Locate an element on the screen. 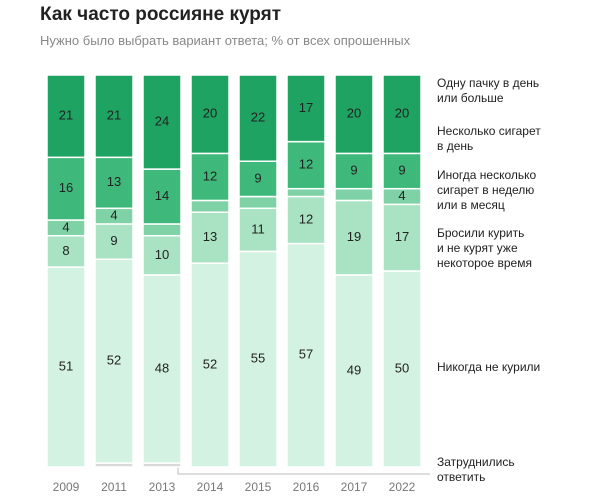  chart-title: Как часто россияне курят is located at coordinates (160, 14).